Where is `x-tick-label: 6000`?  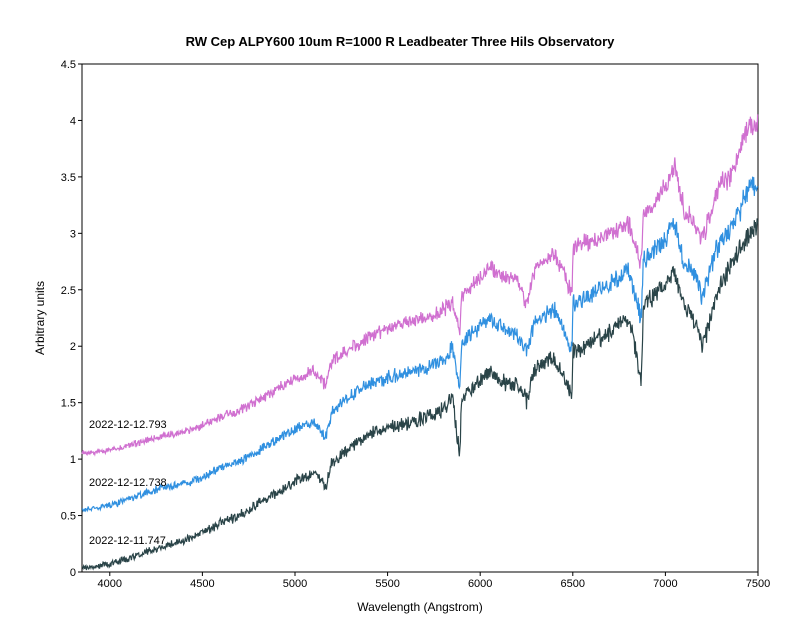 x-tick-label: 6000 is located at coordinates (480, 584).